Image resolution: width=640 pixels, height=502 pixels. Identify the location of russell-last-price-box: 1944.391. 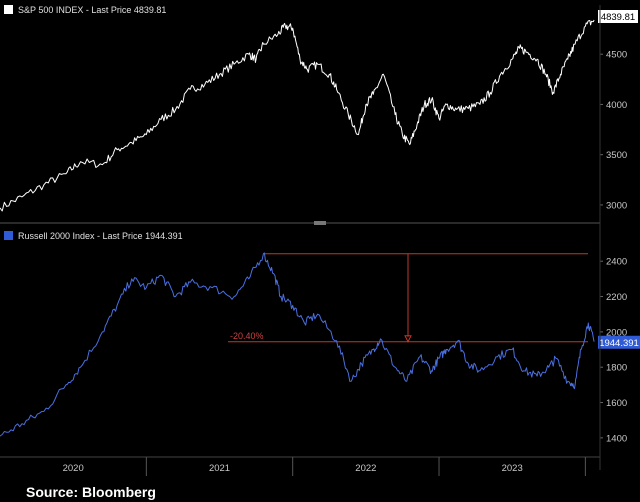
(619, 342).